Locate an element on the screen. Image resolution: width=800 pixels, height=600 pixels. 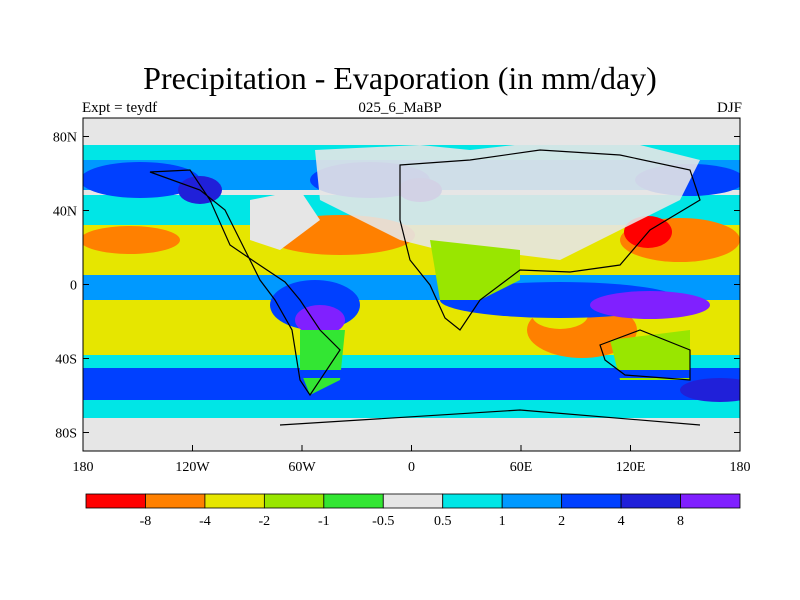
plot-title: Precipitation - Evaporation (in mm/day) is located at coordinates (400, 78).